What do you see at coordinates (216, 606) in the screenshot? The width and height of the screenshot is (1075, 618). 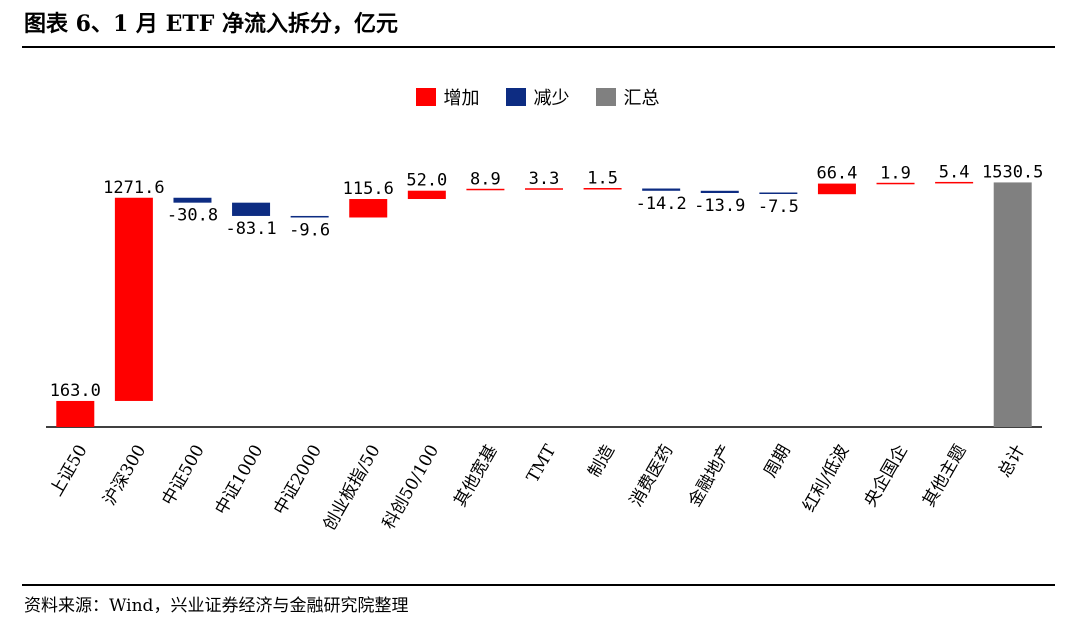 I see `source-note: 资料来源：Wind，兴业证券经济与金融研究院整理` at bounding box center [216, 606].